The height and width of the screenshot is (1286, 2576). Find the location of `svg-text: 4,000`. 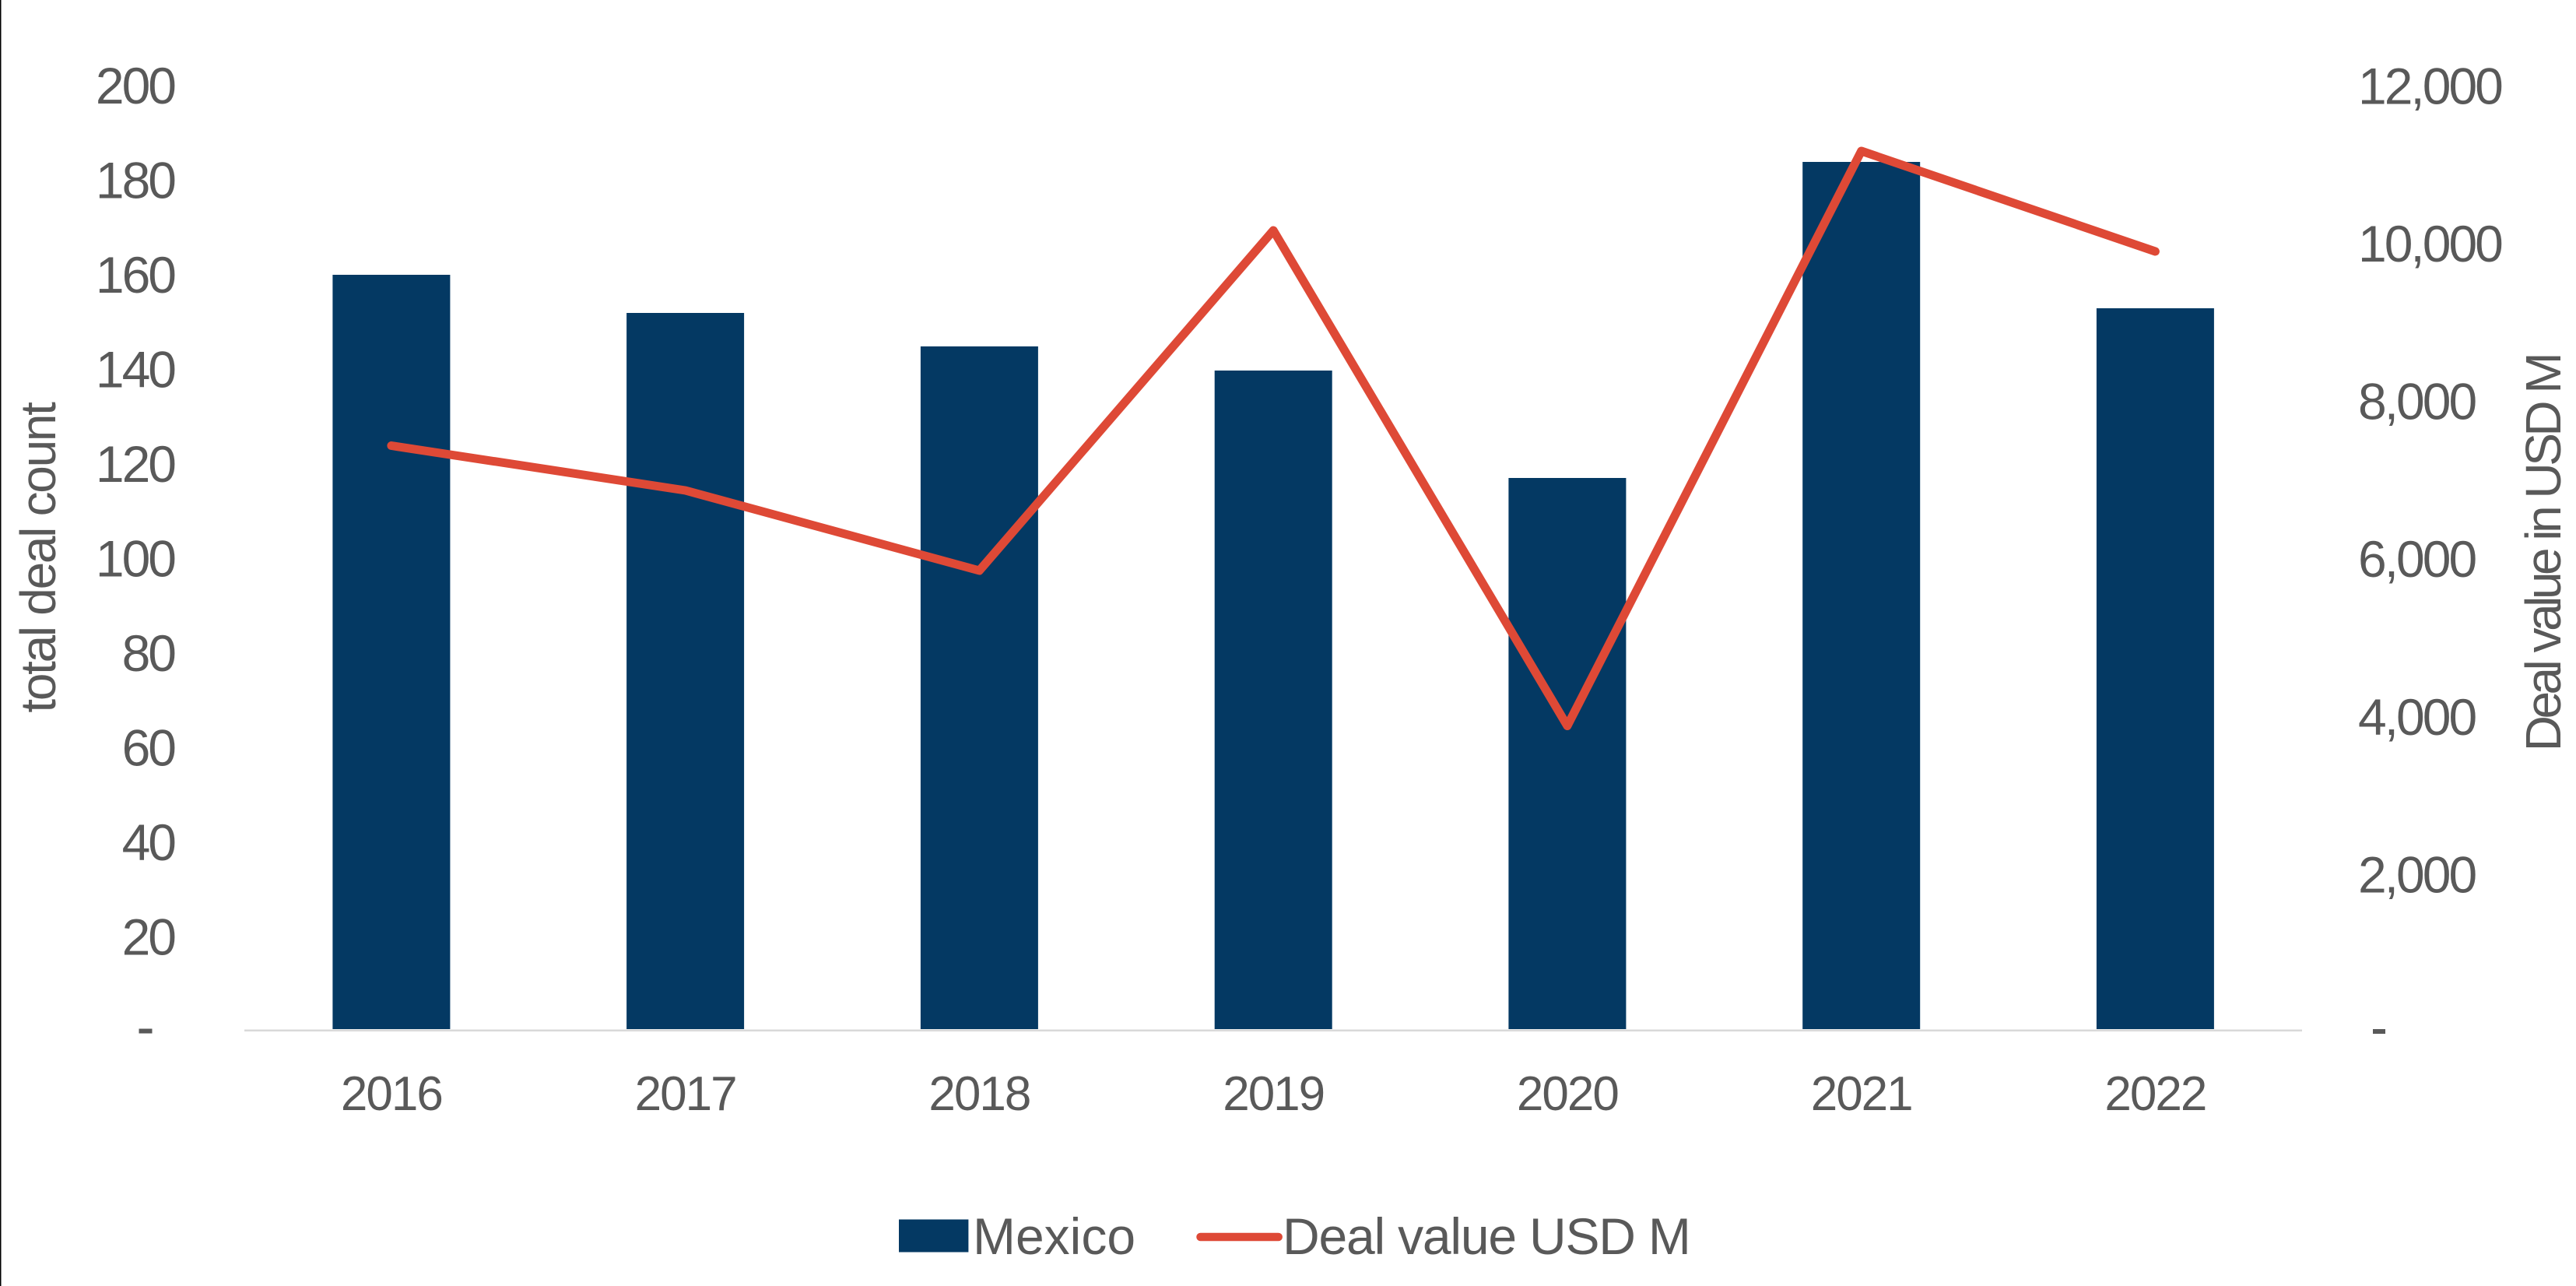

svg-text: 4,000 is located at coordinates (2417, 717).